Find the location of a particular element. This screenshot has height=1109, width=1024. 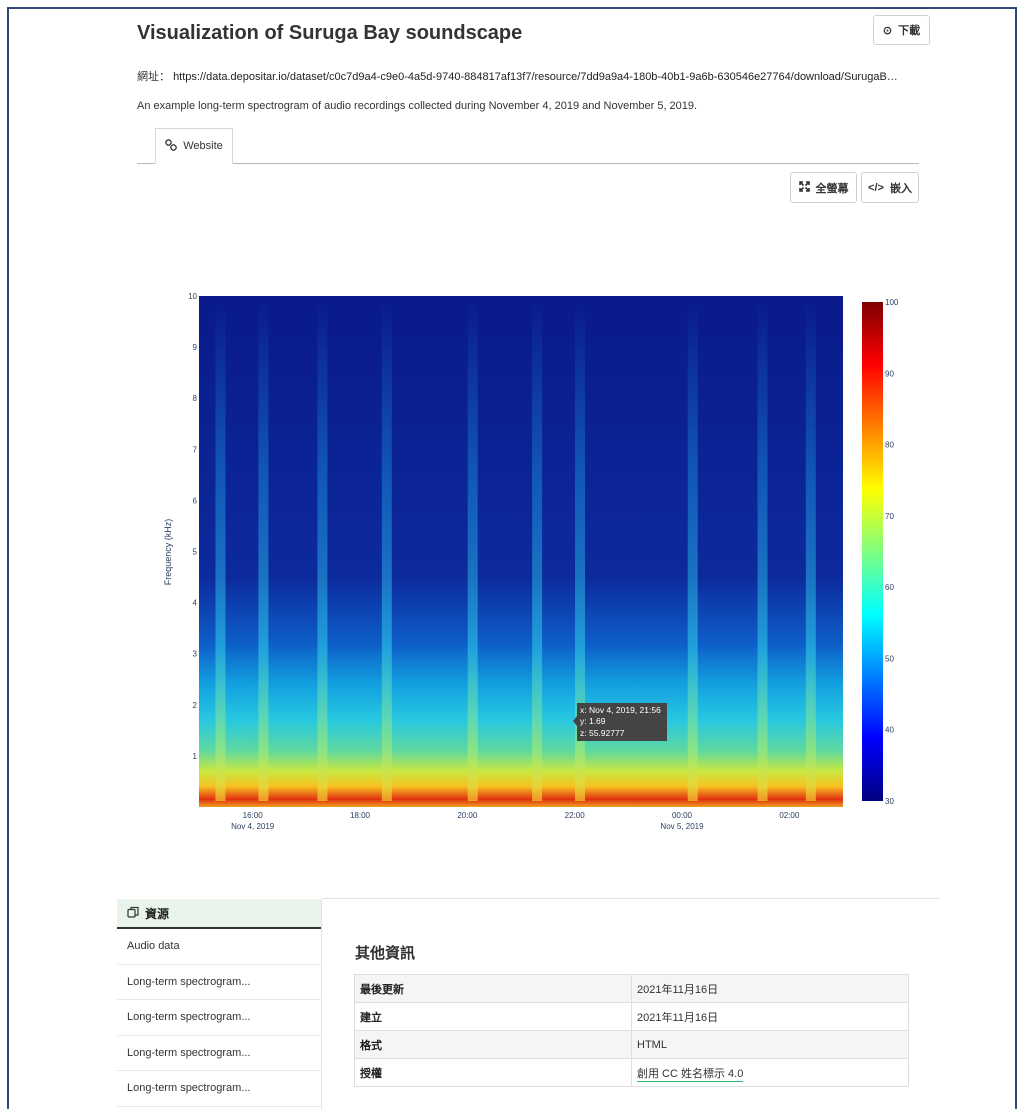

sidebar-border is located at coordinates (321, 1004).